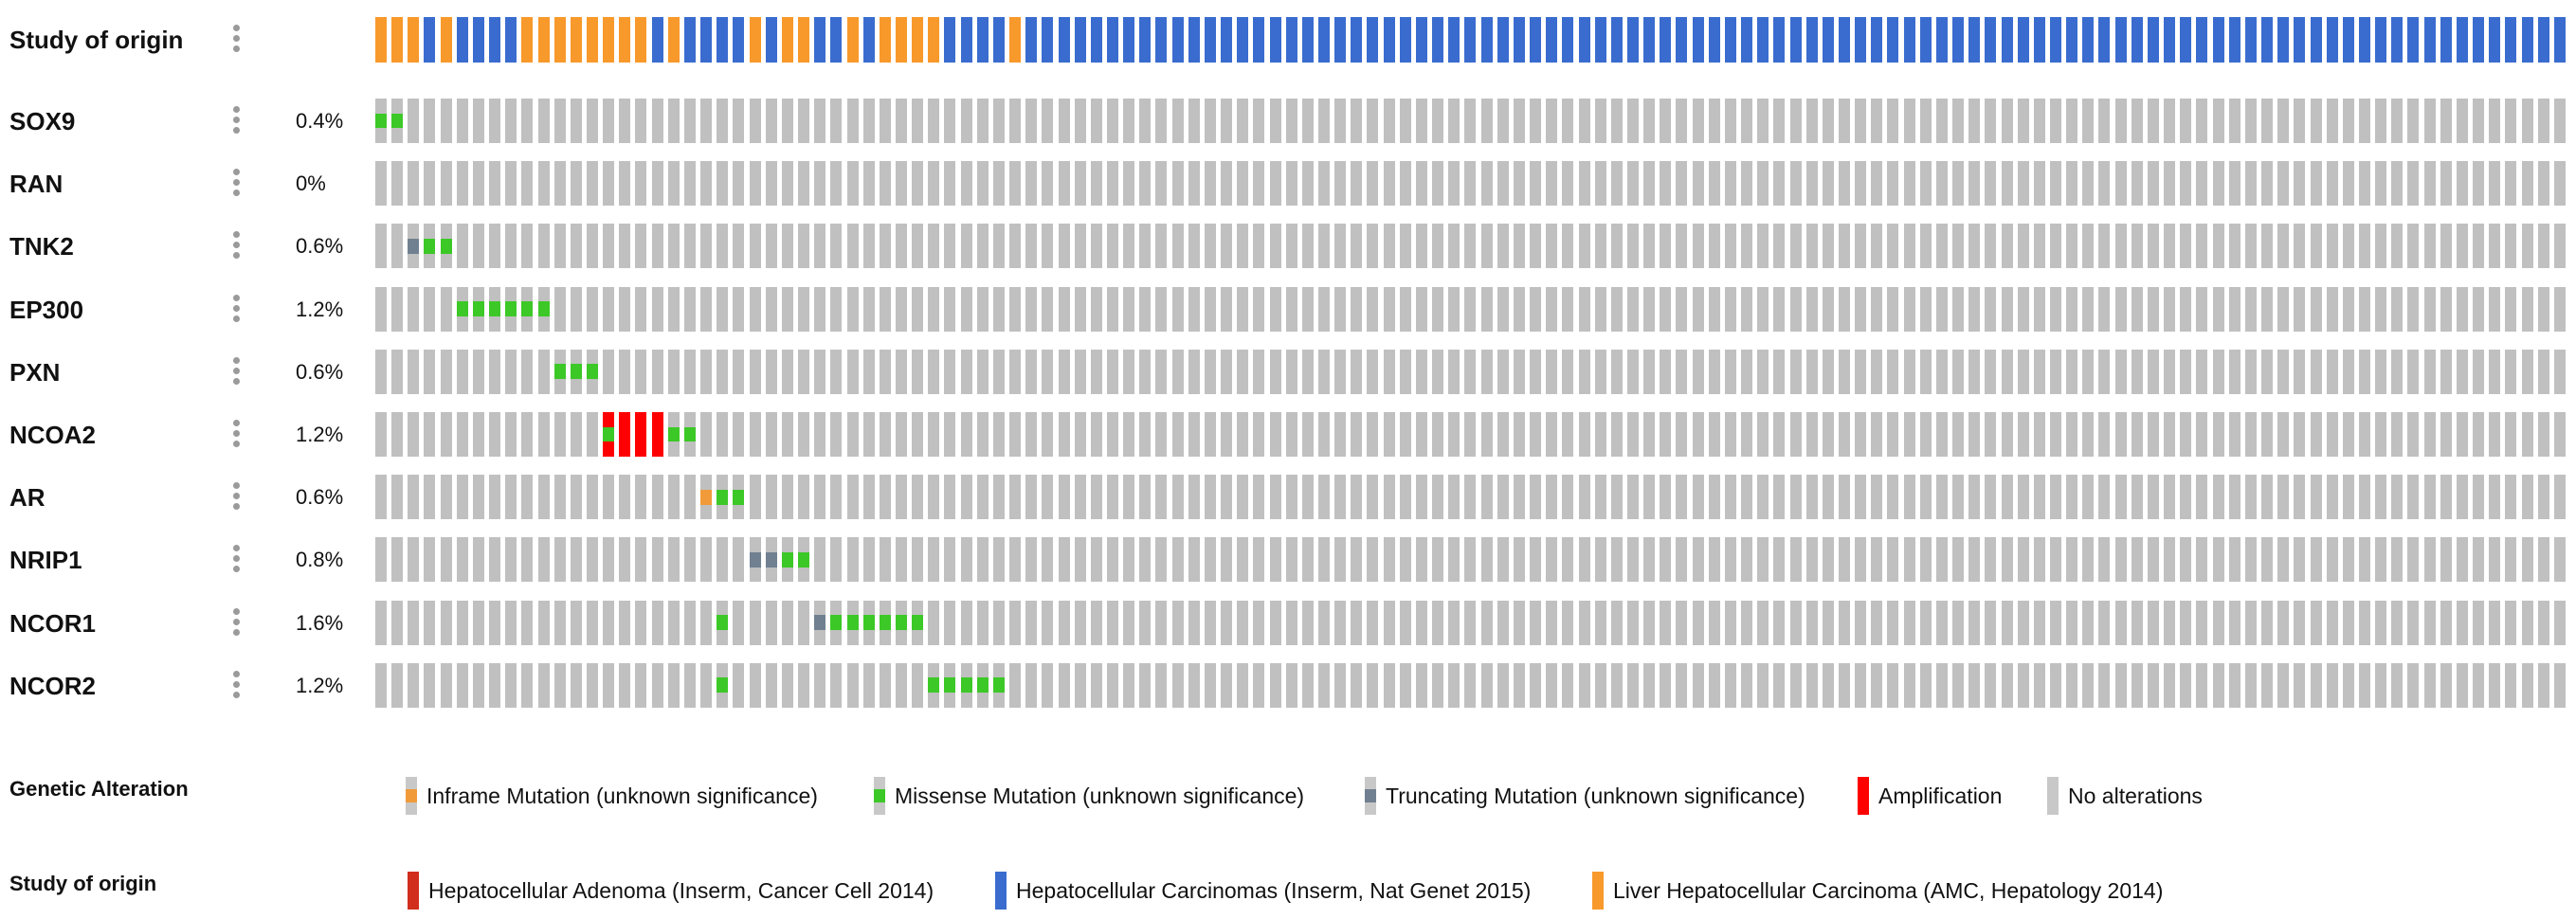 This screenshot has height=919, width=2576. Describe the element at coordinates (237, 560) in the screenshot. I see `gene-menu-nrip1` at that location.